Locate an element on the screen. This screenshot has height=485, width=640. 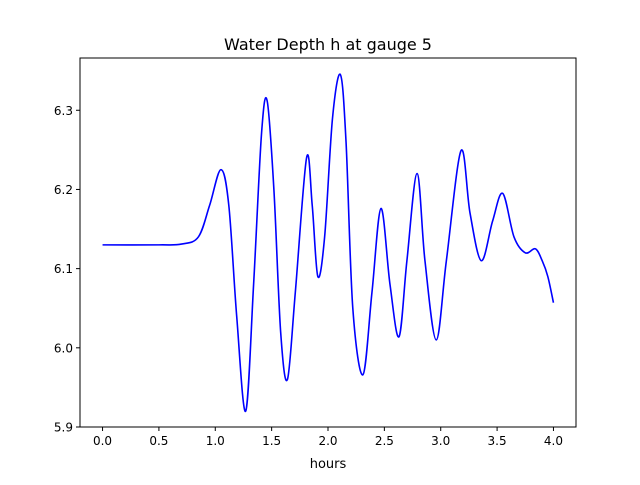
y-tick-label: 6.0 is located at coordinates (63, 348).